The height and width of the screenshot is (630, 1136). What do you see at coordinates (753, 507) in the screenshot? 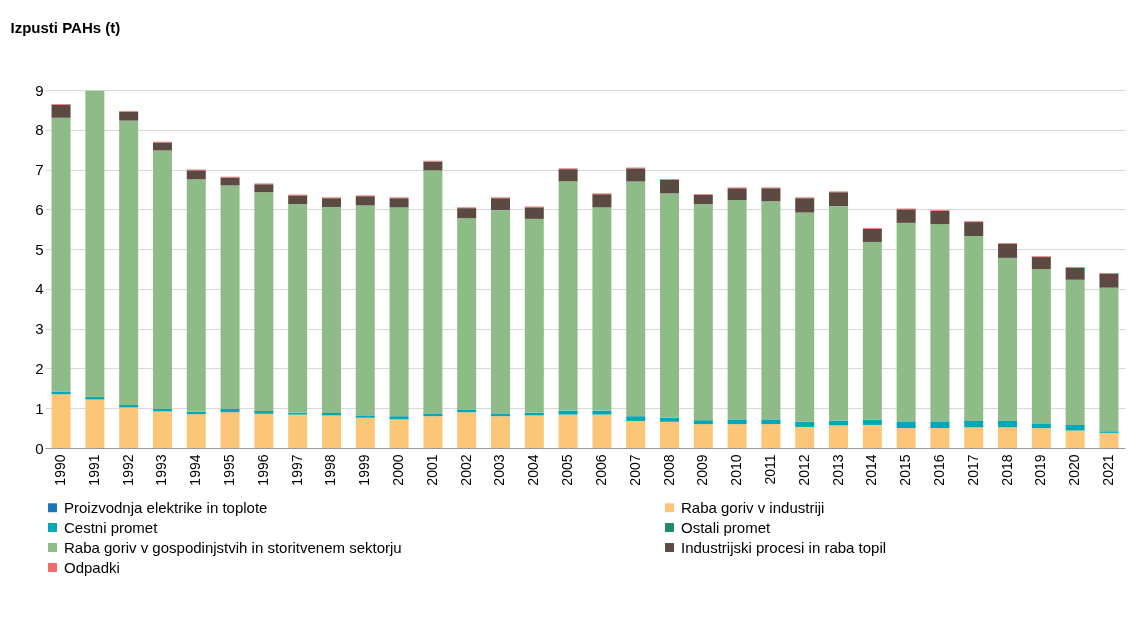
I see `legend-label: Raba goriv v industriji` at bounding box center [753, 507].